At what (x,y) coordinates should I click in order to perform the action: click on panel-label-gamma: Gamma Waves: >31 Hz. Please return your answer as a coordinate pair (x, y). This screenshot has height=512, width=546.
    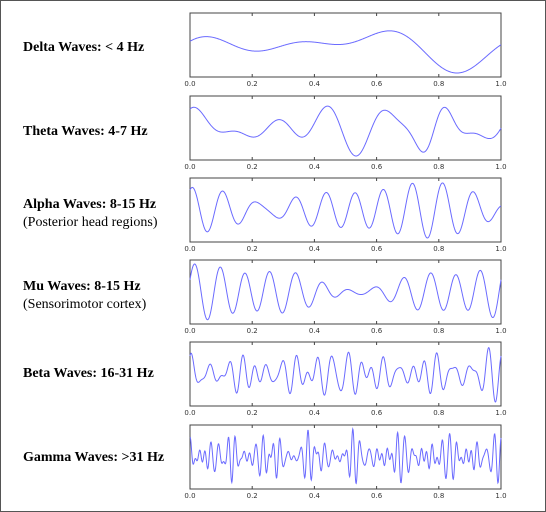
    Looking at the image, I should click on (106, 458).